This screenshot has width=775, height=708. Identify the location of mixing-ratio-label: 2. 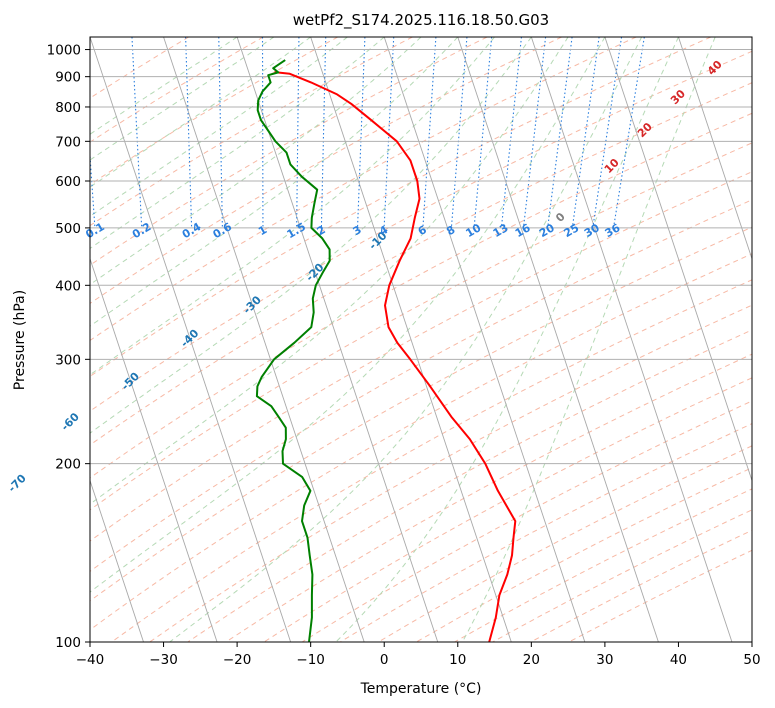
(321, 230).